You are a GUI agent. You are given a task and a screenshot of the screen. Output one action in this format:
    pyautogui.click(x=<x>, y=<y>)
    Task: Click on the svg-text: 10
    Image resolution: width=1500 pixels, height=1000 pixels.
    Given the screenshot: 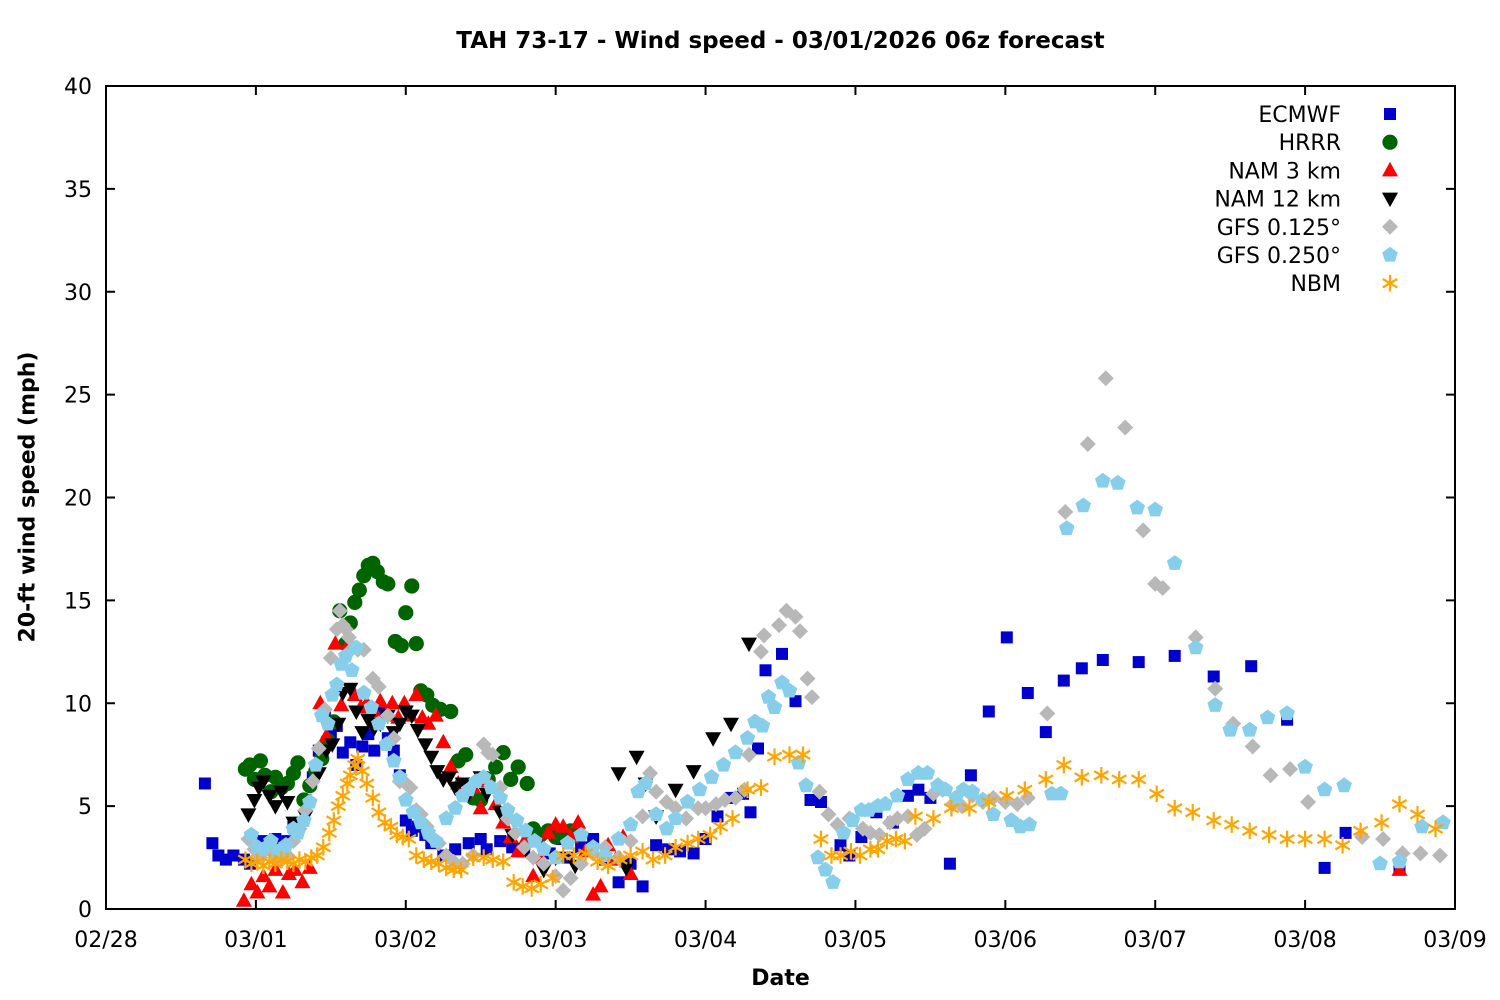 What is the action you would take?
    pyautogui.click(x=78, y=704)
    